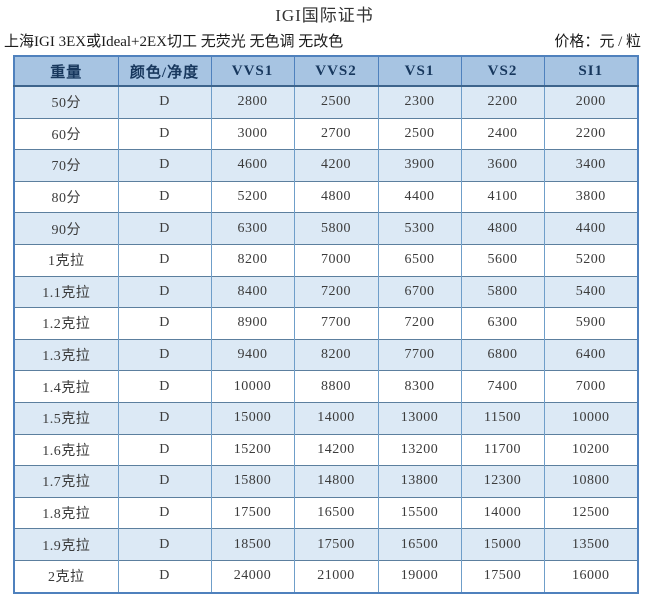  I want to click on table-row: 70分 D 4600 4200 3900 3600 3400, so click(326, 165).